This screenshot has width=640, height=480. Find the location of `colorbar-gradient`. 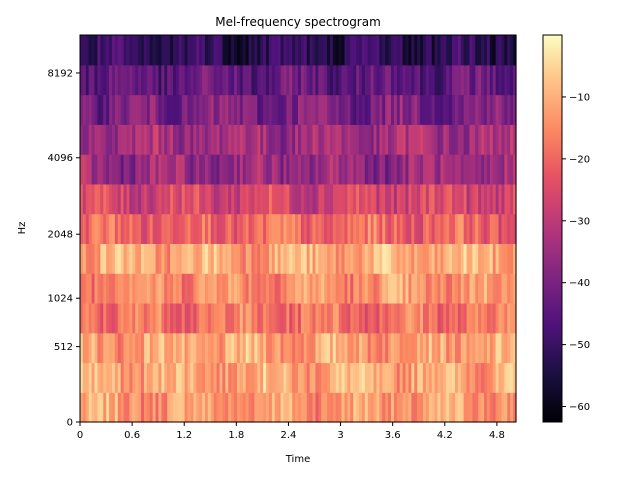

colorbar-gradient is located at coordinates (552, 228).